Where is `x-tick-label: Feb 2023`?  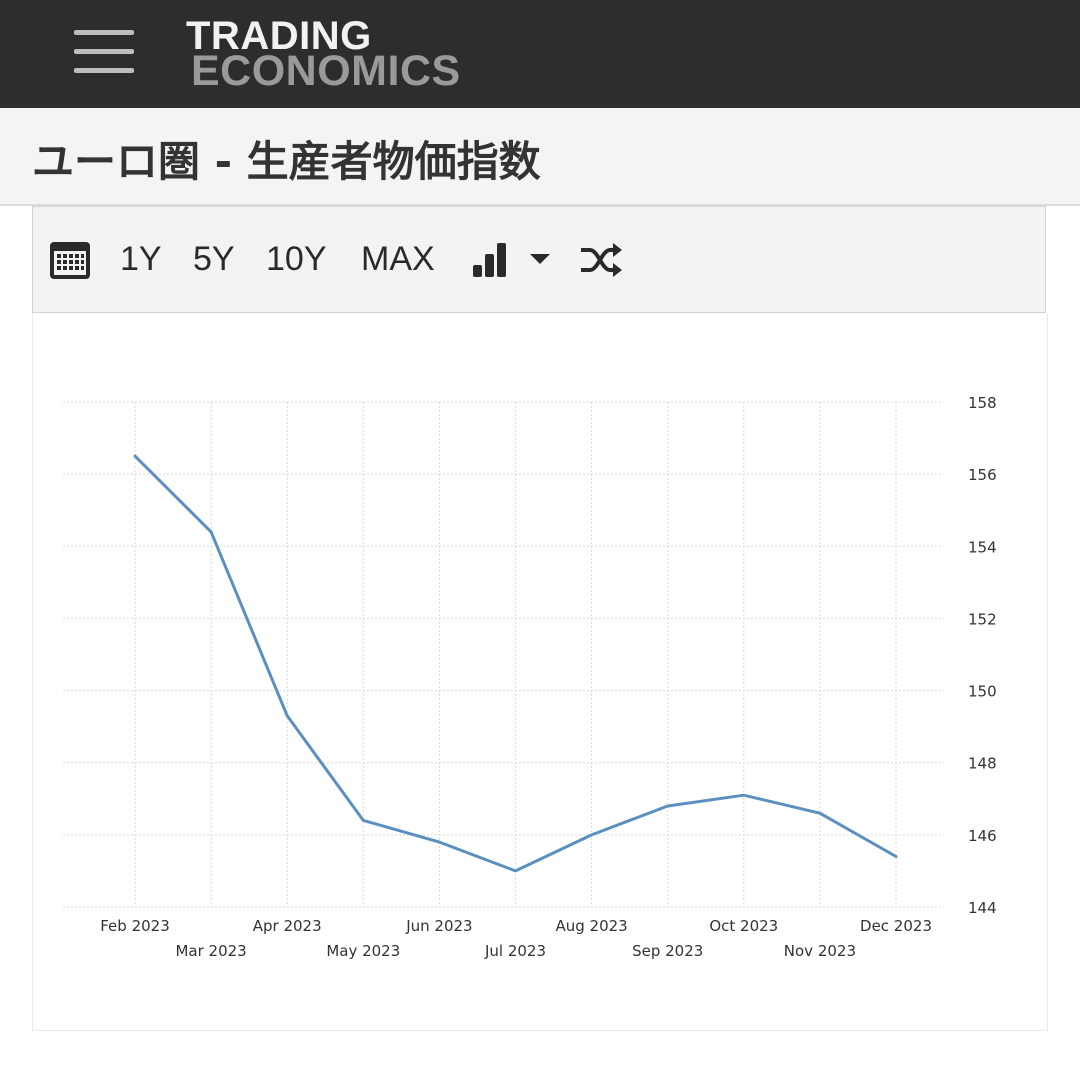 x-tick-label: Feb 2023 is located at coordinates (135, 926).